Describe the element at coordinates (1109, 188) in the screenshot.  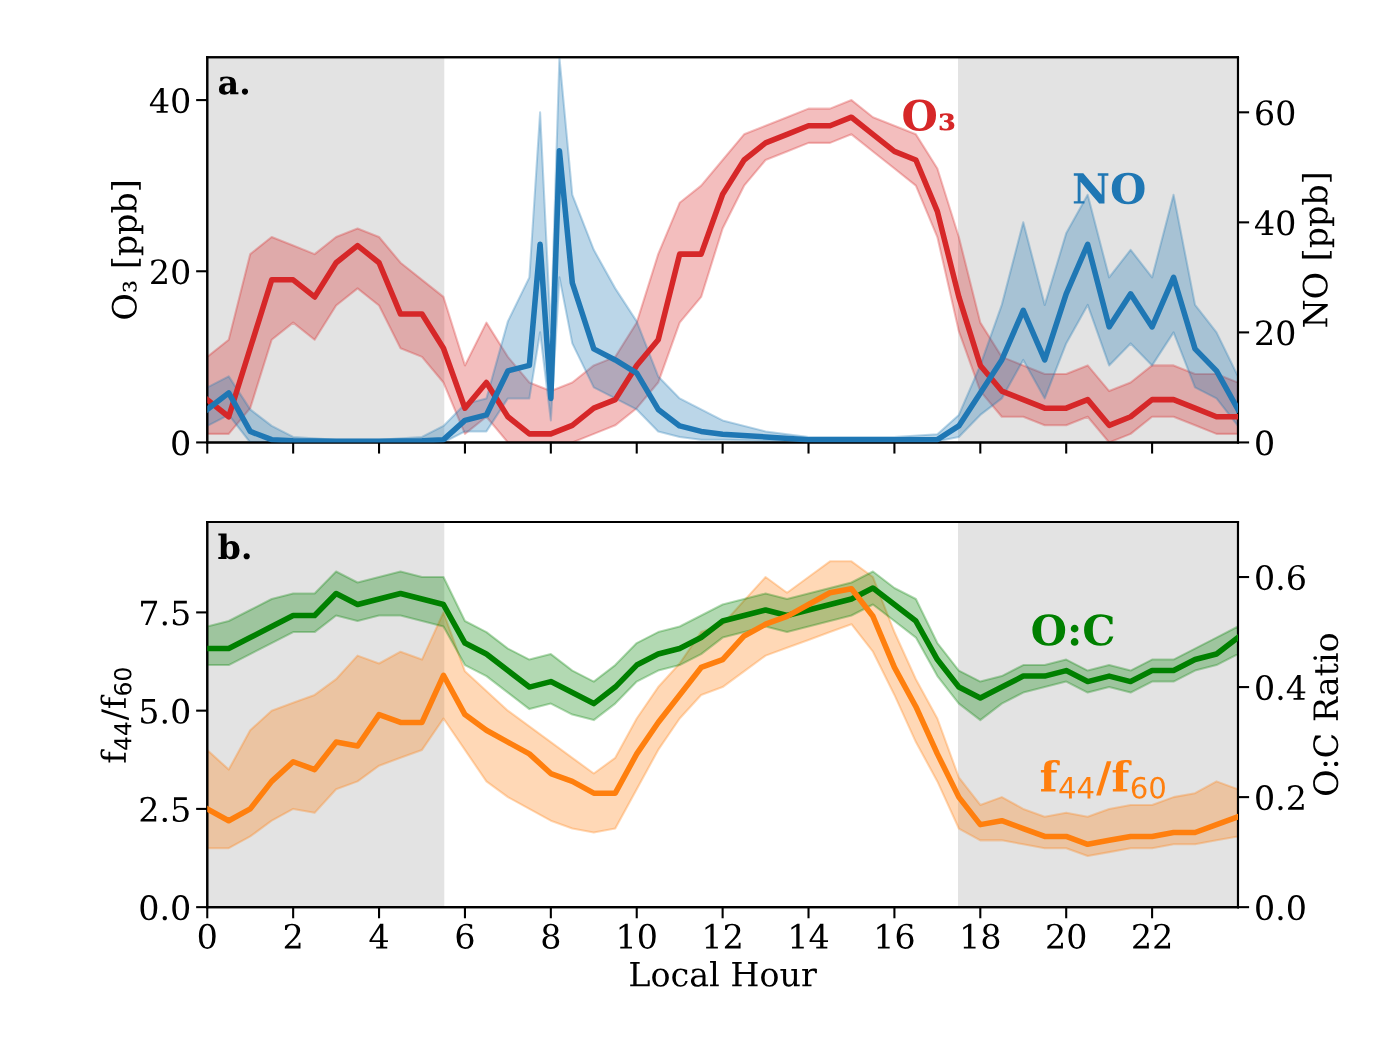
I see `series-label: NO` at that location.